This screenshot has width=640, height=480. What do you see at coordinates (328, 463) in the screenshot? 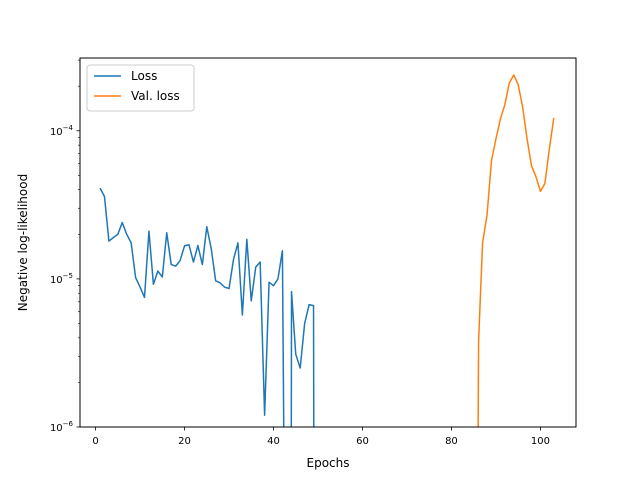
I see `x-axis-label: Epochs` at bounding box center [328, 463].